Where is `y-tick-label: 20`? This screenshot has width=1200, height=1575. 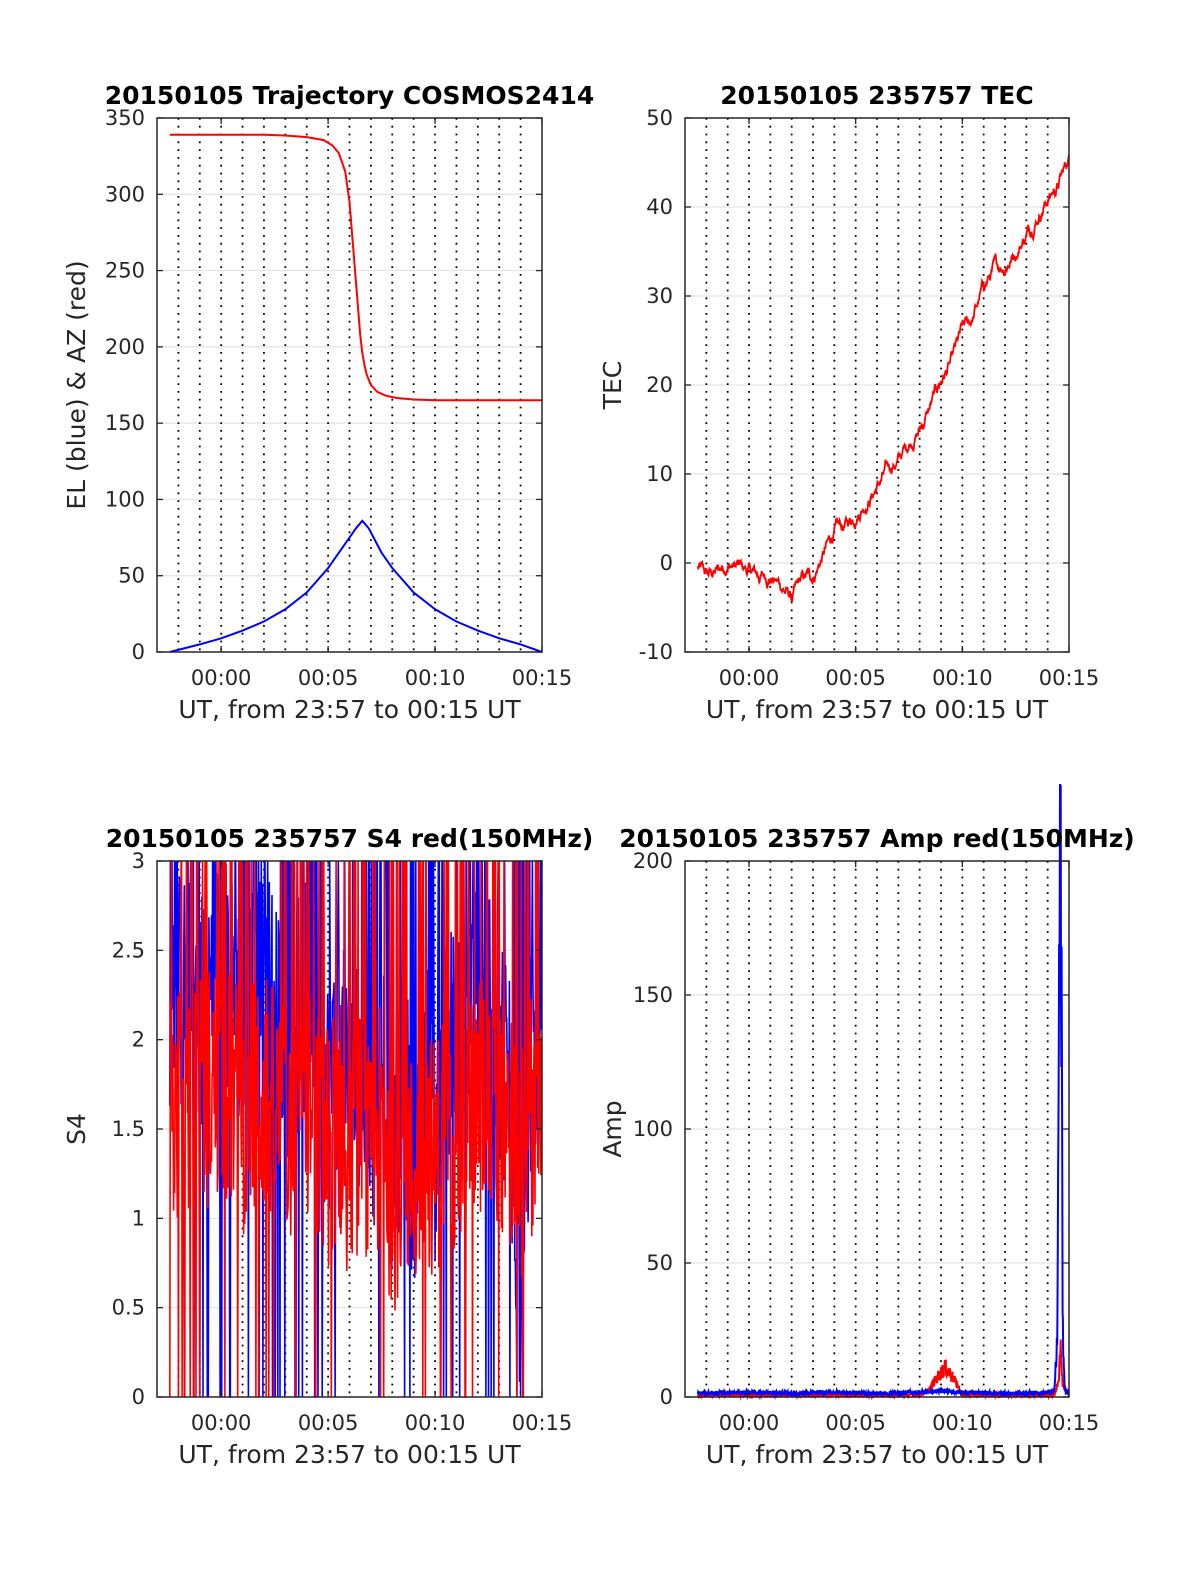
y-tick-label: 20 is located at coordinates (659, 385).